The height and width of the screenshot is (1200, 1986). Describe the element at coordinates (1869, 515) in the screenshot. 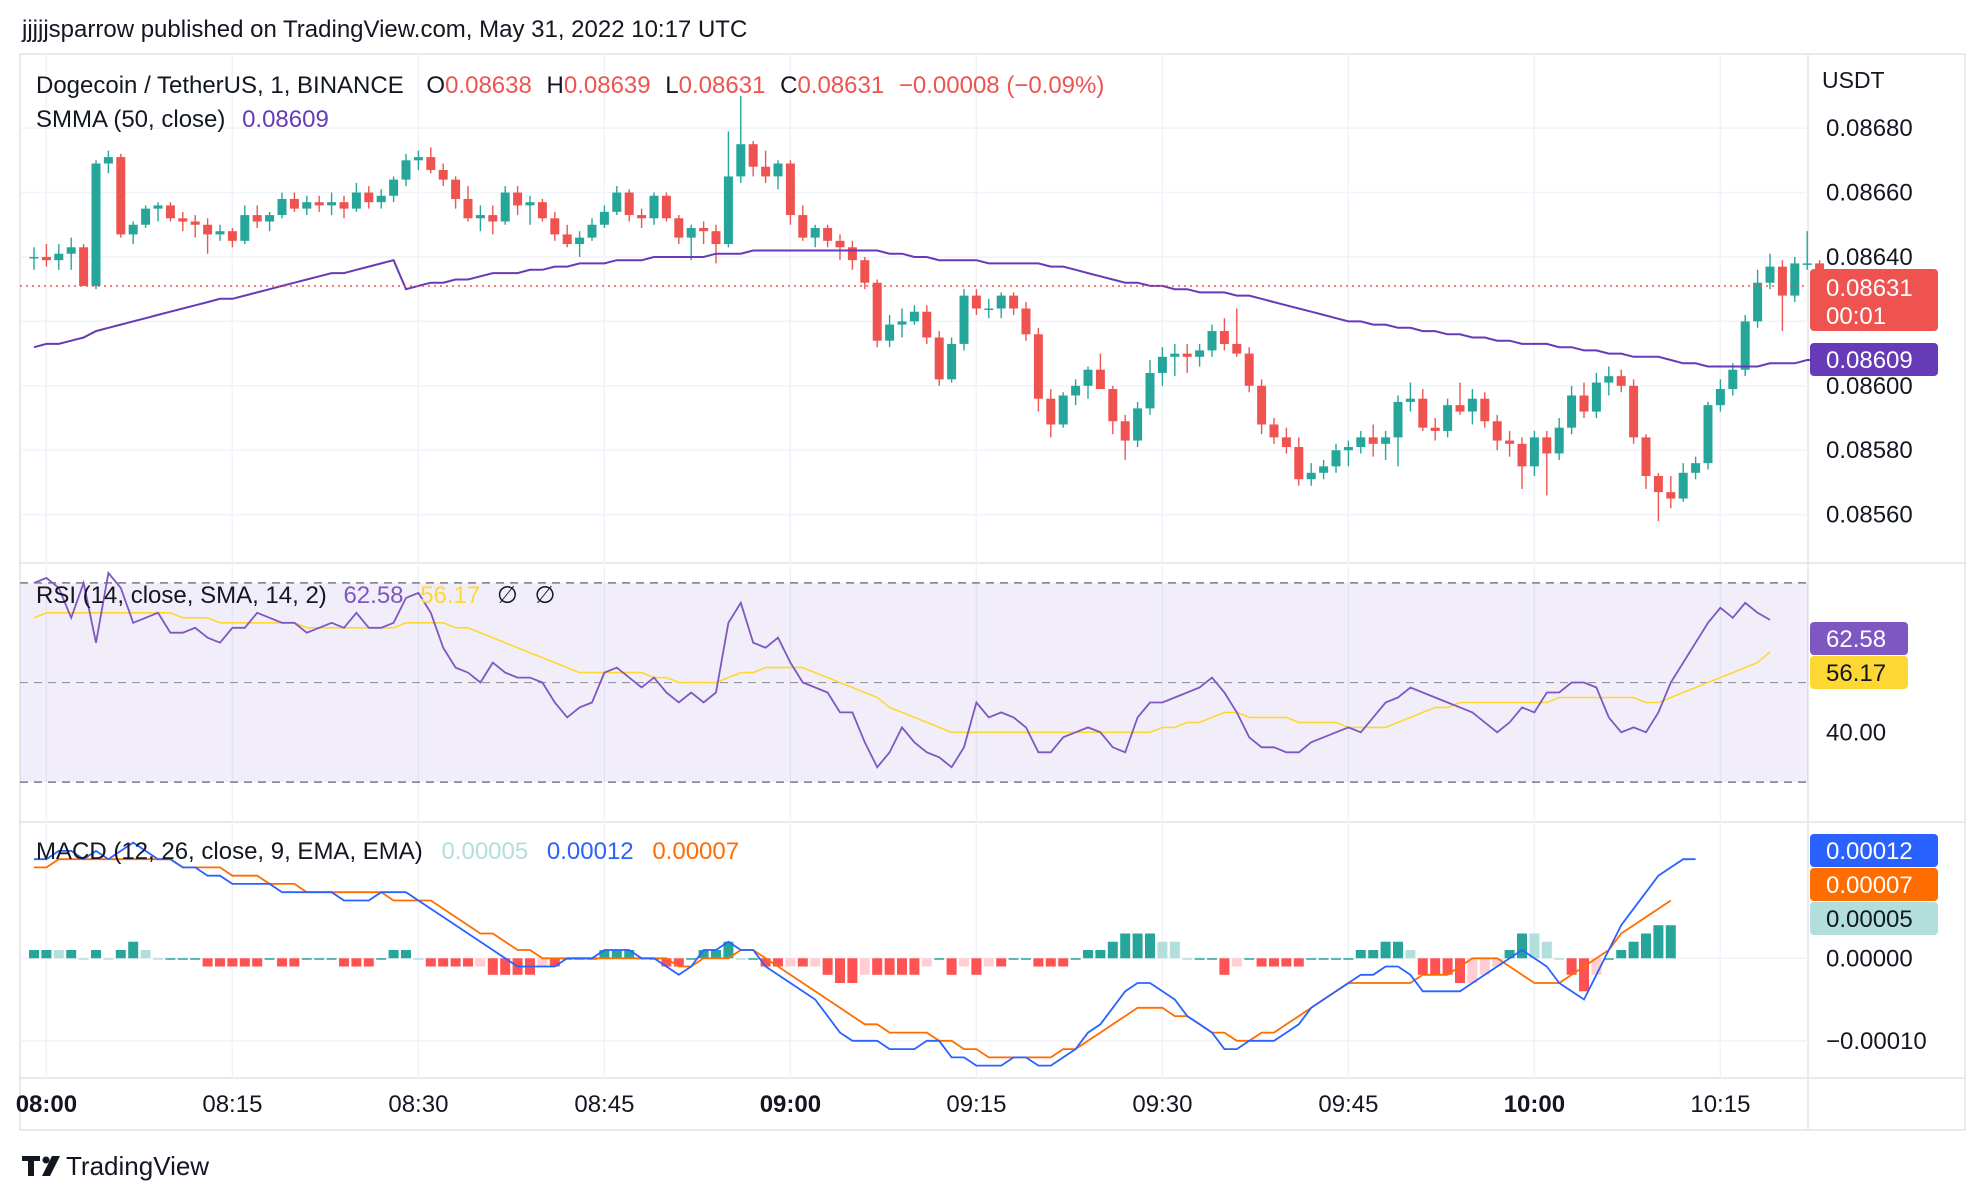

I see `price-tick-label: 0.08560` at that location.